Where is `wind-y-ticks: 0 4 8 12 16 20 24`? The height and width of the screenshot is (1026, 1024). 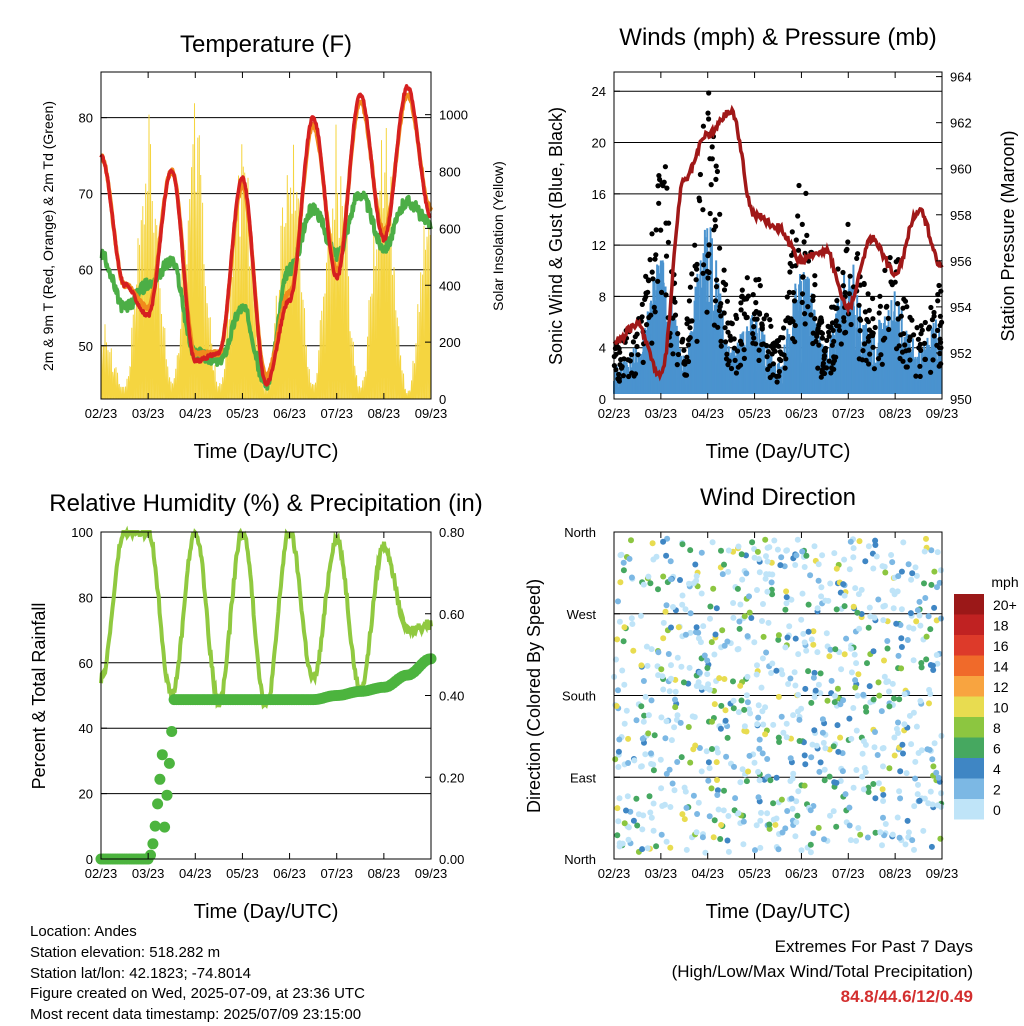 wind-y-ticks: 0 4 8 12 16 20 24 is located at coordinates (606, 245).